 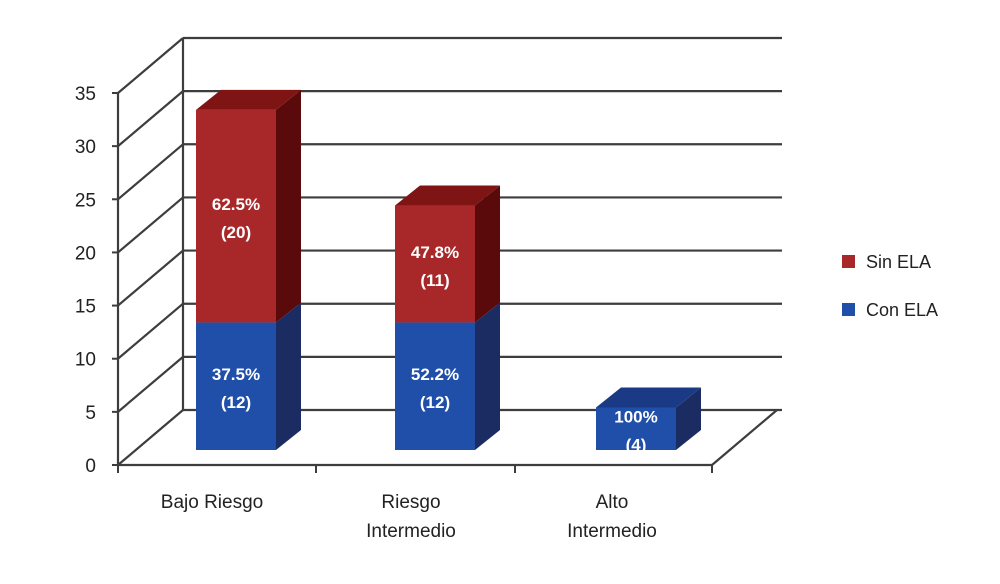 What do you see at coordinates (85, 147) in the screenshot?
I see `y-tick-label: 30` at bounding box center [85, 147].